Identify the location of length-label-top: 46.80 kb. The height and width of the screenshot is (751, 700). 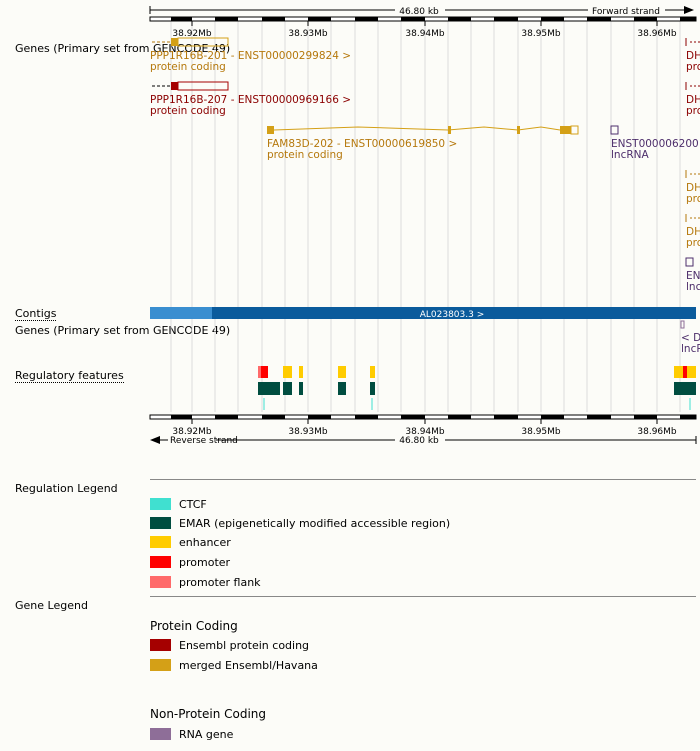
(419, 12).